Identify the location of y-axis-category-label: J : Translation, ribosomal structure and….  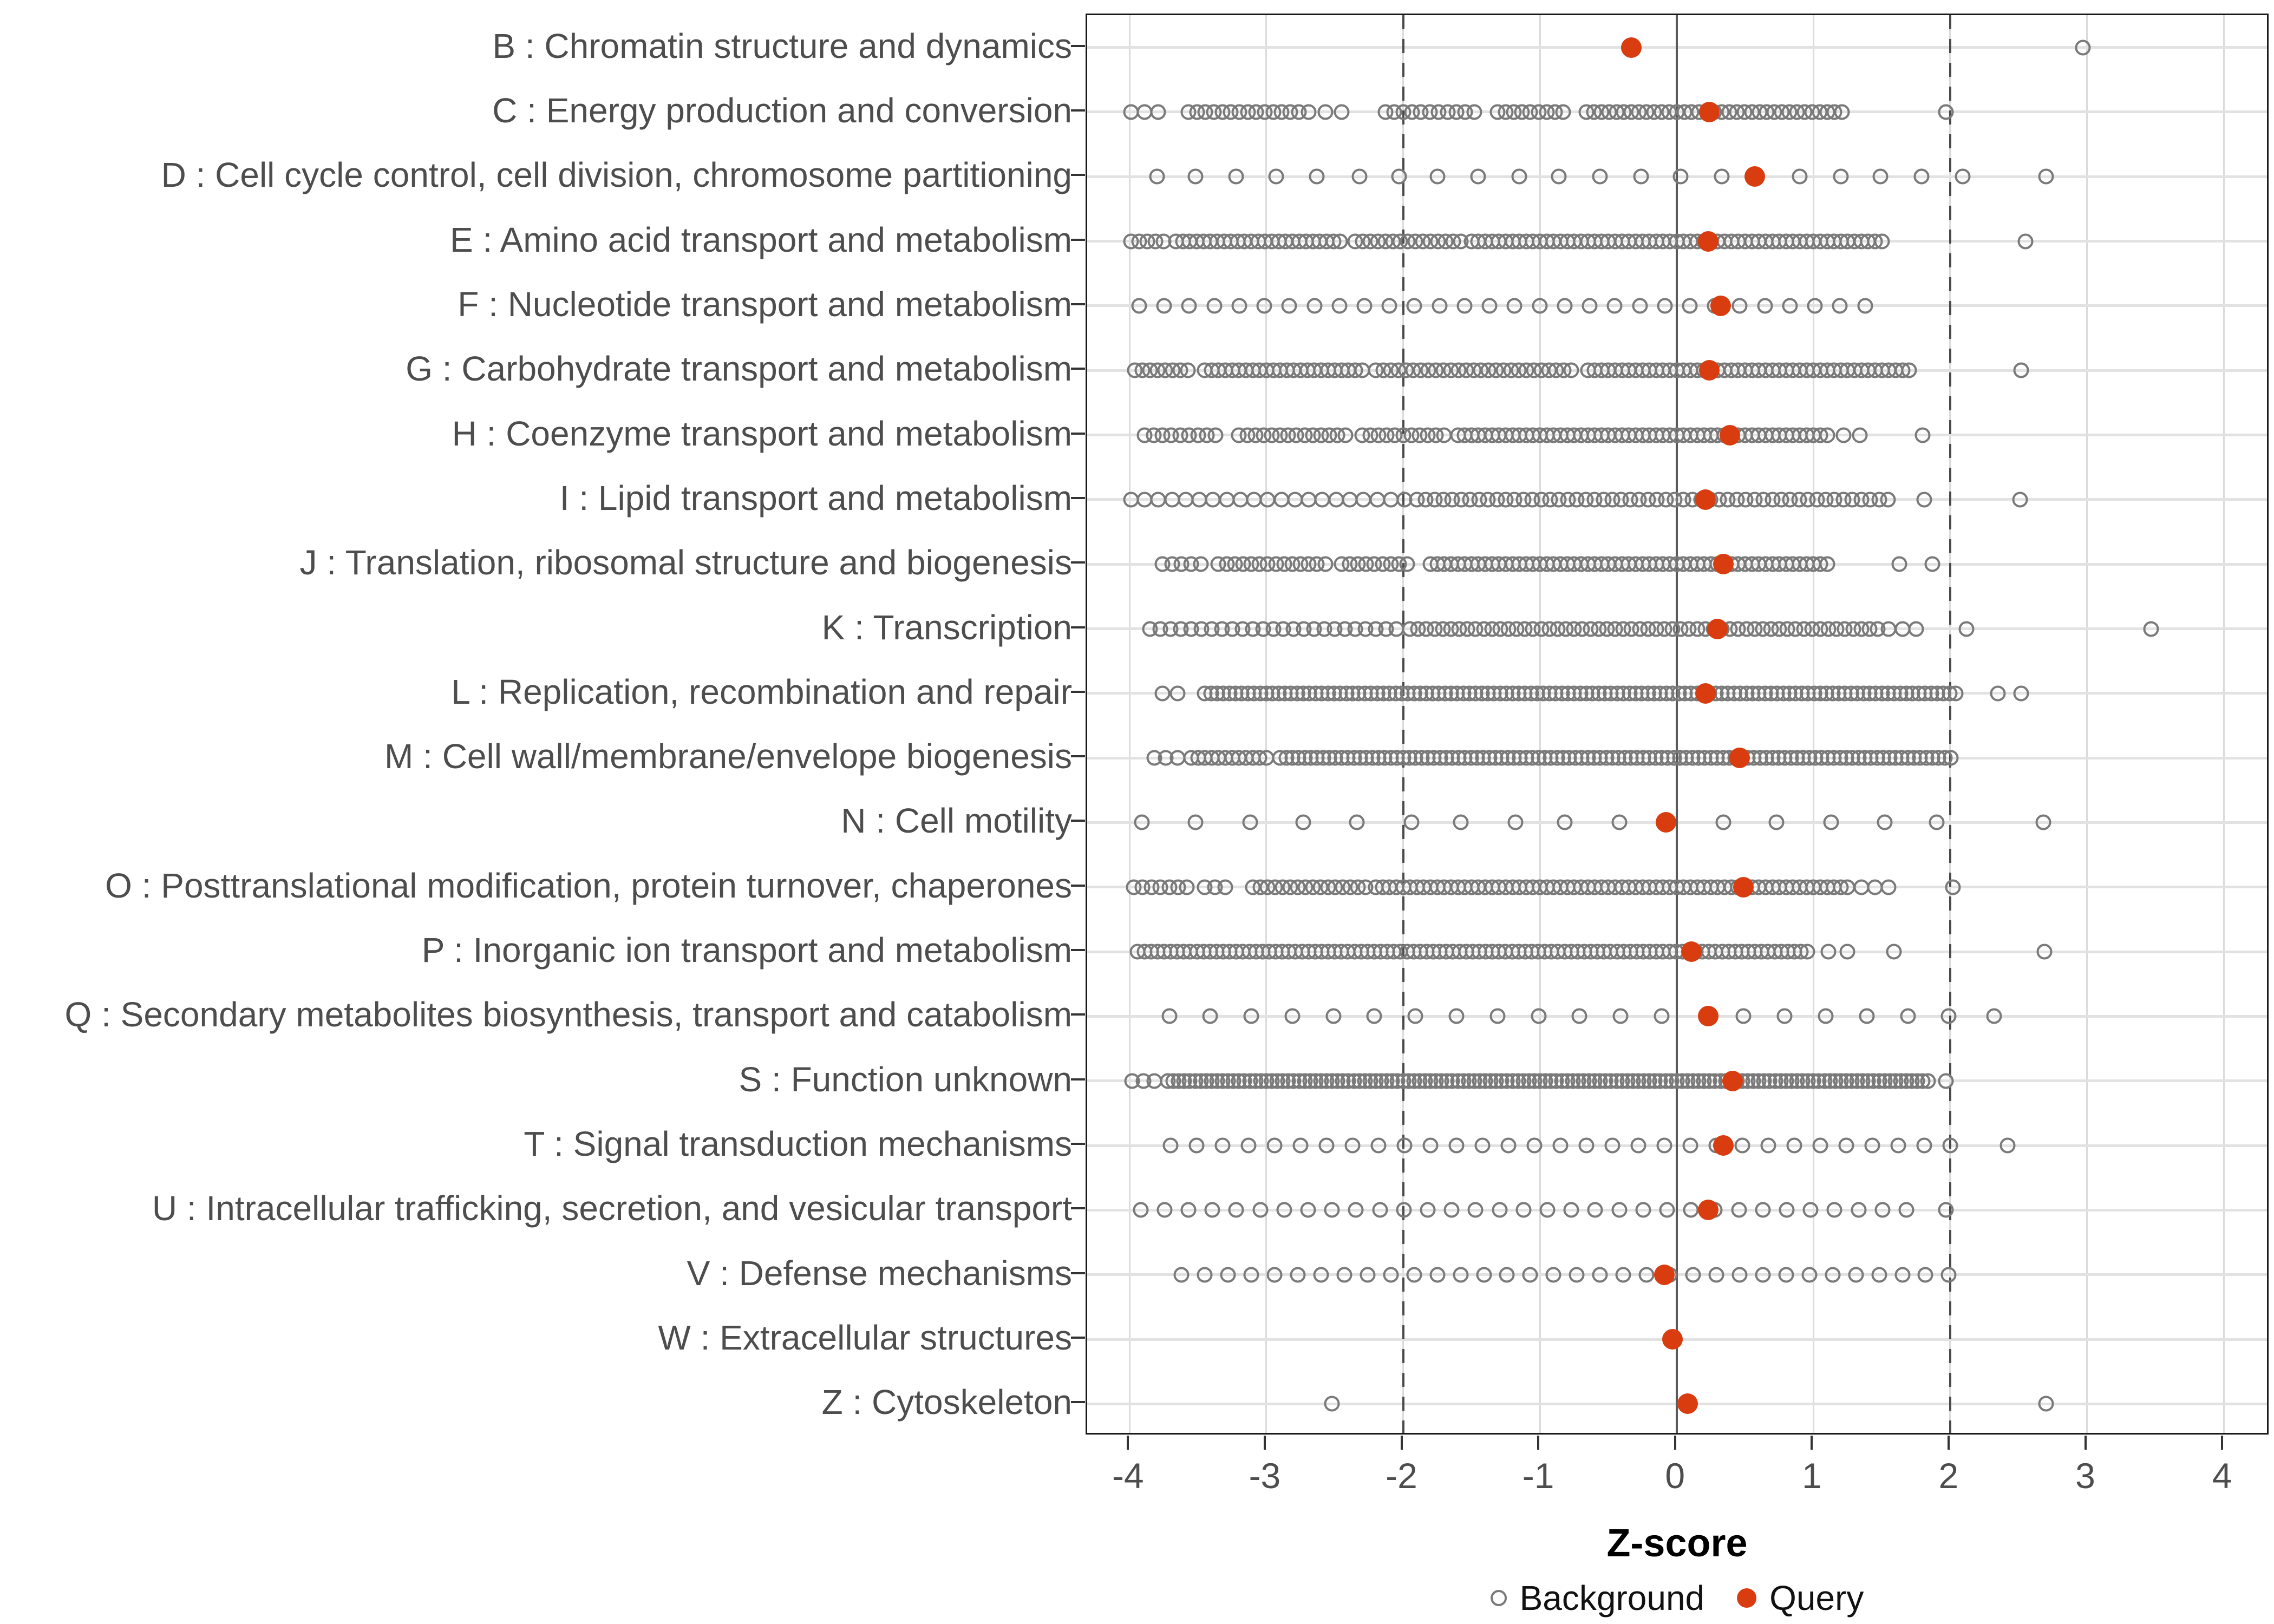
(686, 562).